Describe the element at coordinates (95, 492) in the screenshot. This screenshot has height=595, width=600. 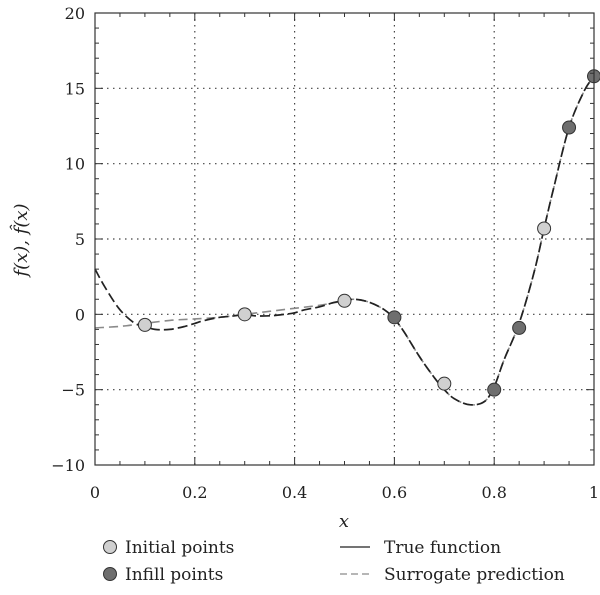
I see `x-tick-label: 0` at that location.